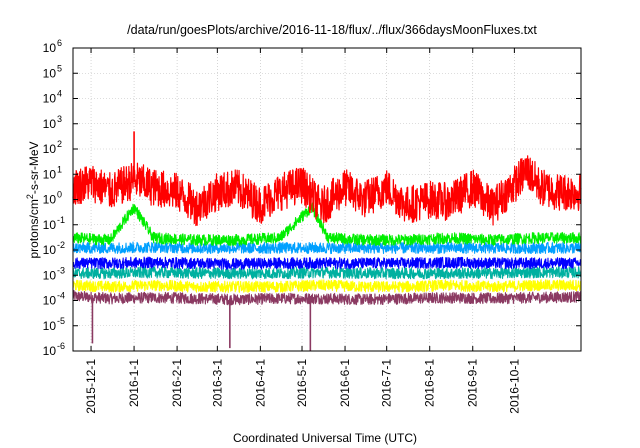 The height and width of the screenshot is (448, 640). I want to click on y-axis-label-suffix: -s-sr-MeV, so click(34, 167).